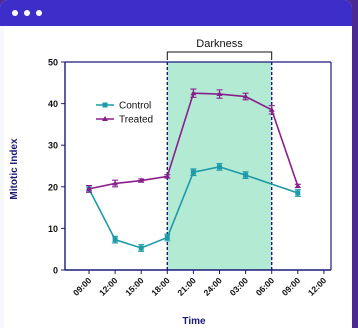  I want to click on chart-legend: Control Treated, so click(124, 113).